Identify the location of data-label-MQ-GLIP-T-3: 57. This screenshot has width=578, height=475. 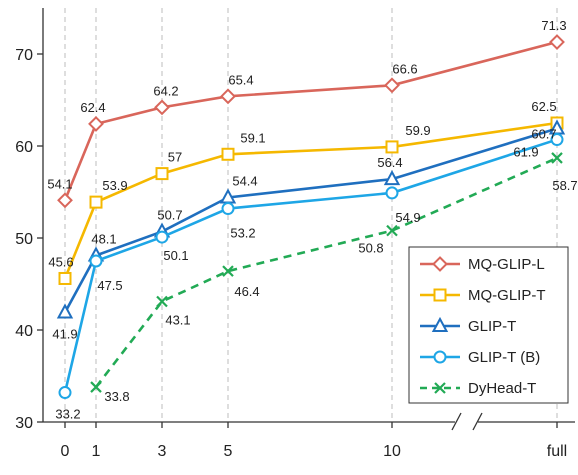
(175, 157).